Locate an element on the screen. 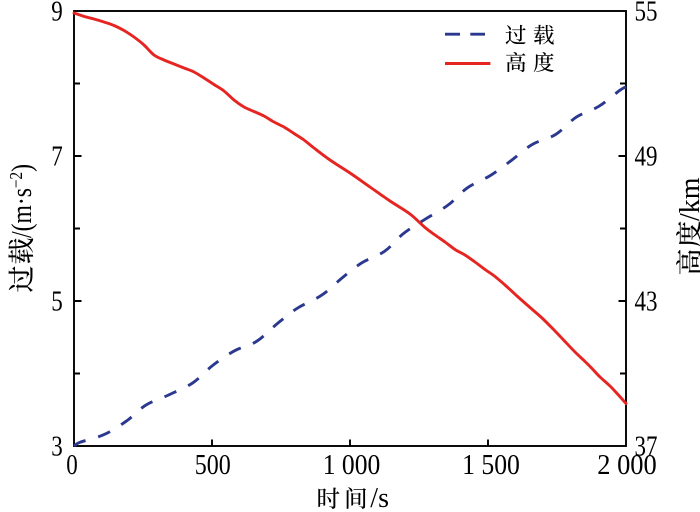  svg-text: /s is located at coordinates (379, 497).